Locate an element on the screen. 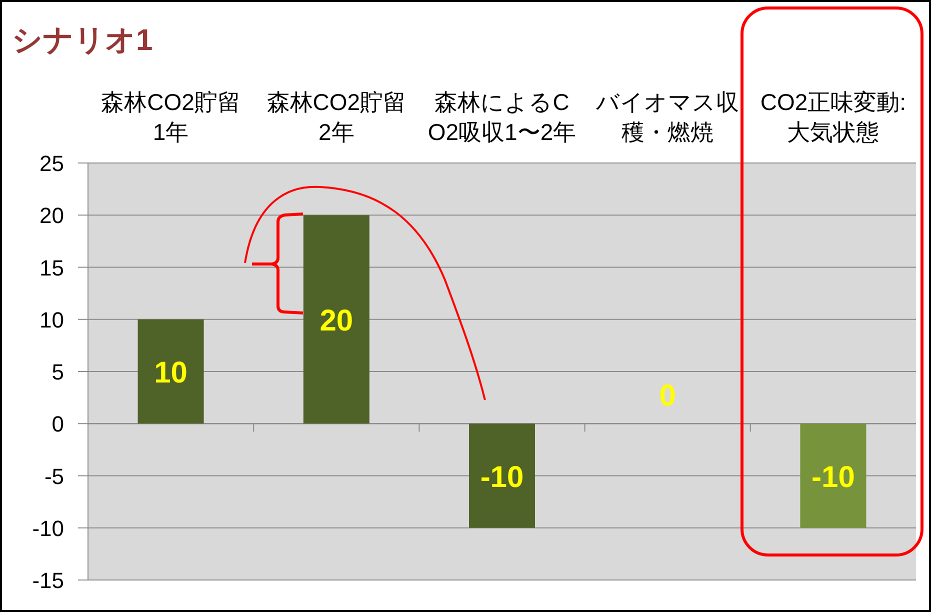 This screenshot has width=932, height=613. y-tick-label: 10 is located at coordinates (52, 319).